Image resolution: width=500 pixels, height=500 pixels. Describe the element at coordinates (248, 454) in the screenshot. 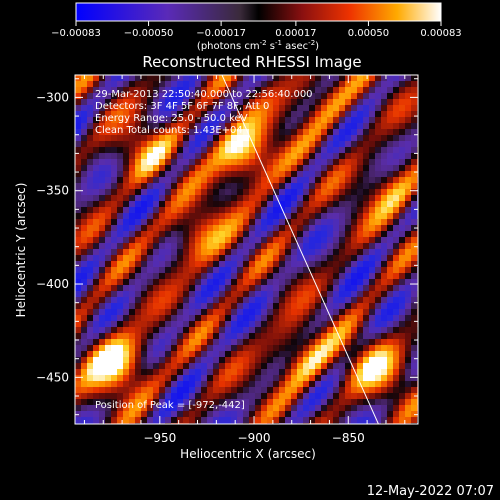

I see `x-axis-label: Heliocentric X (arcsec)` at that location.